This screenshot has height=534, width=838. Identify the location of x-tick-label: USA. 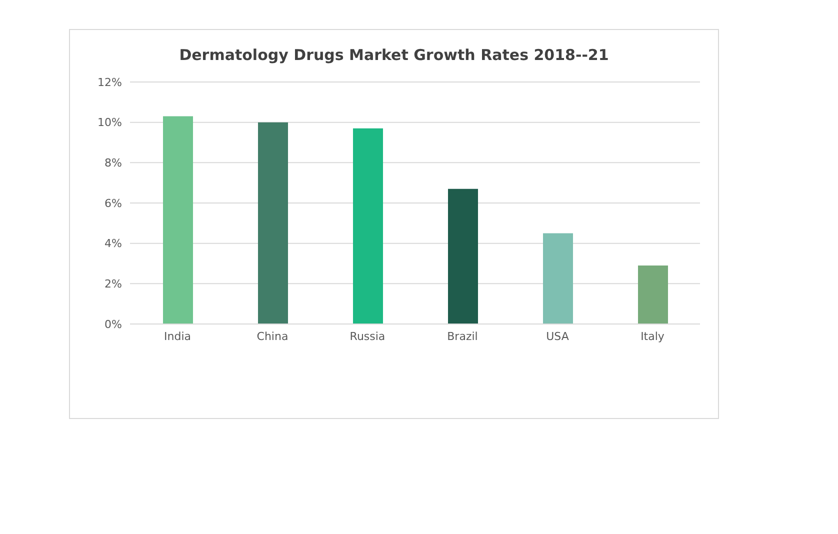
(558, 336).